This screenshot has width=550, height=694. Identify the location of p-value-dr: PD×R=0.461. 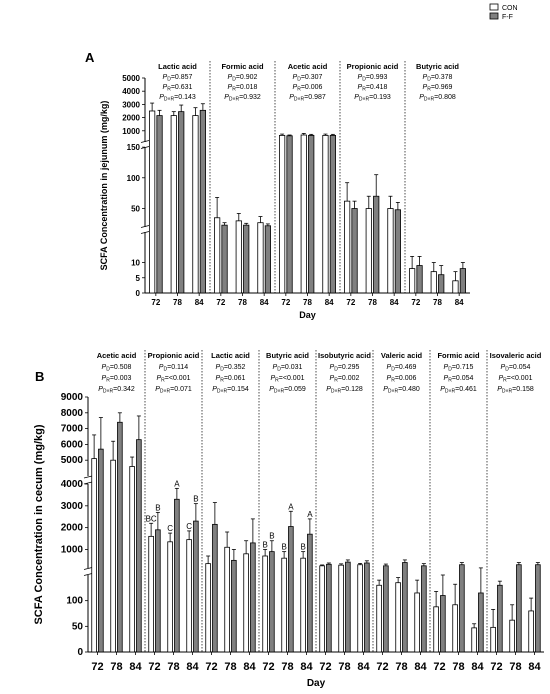
(458, 390).